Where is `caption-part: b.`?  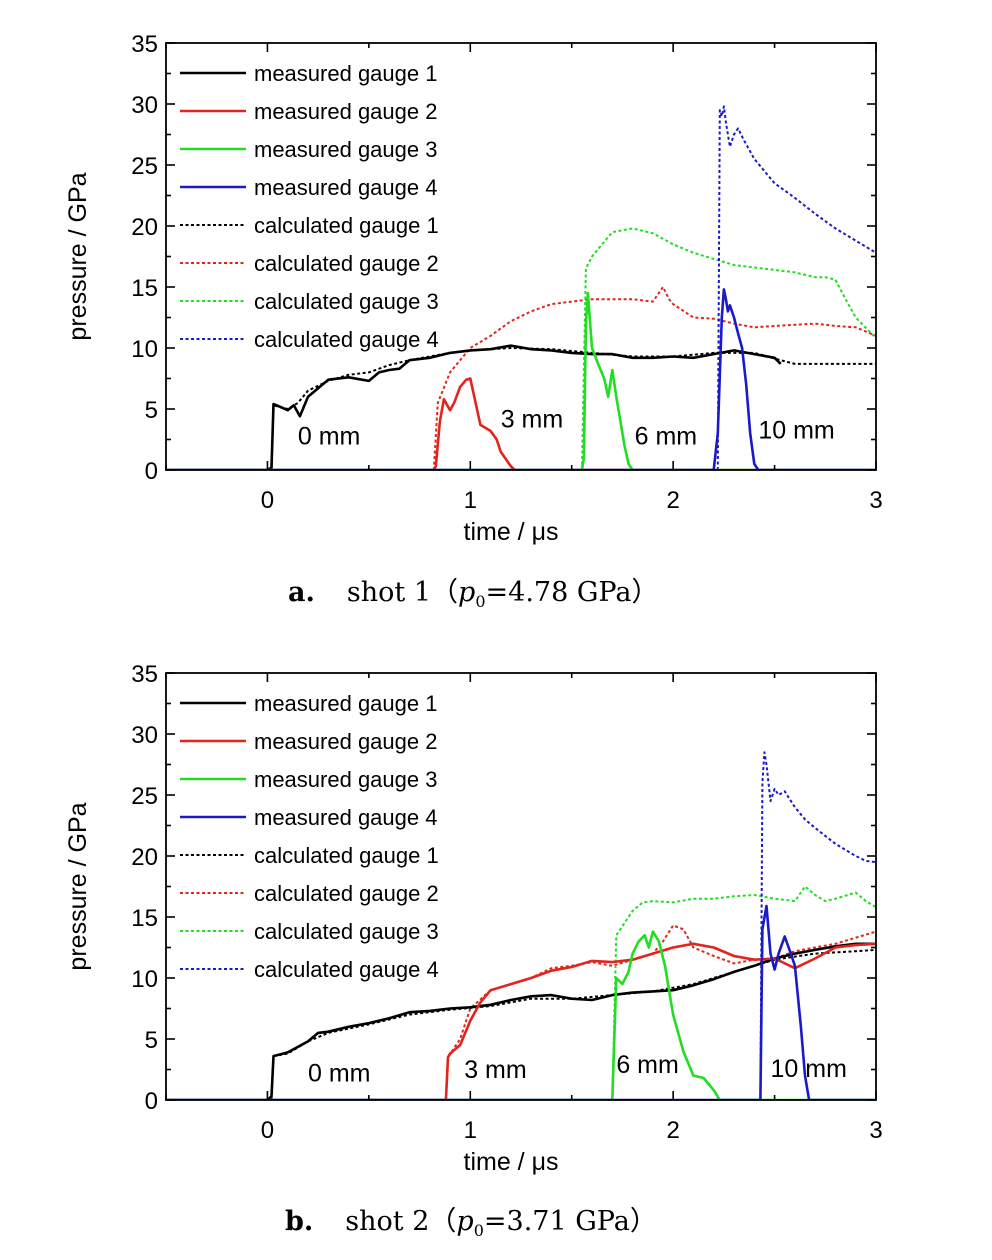
caption-part: b. is located at coordinates (299, 1221).